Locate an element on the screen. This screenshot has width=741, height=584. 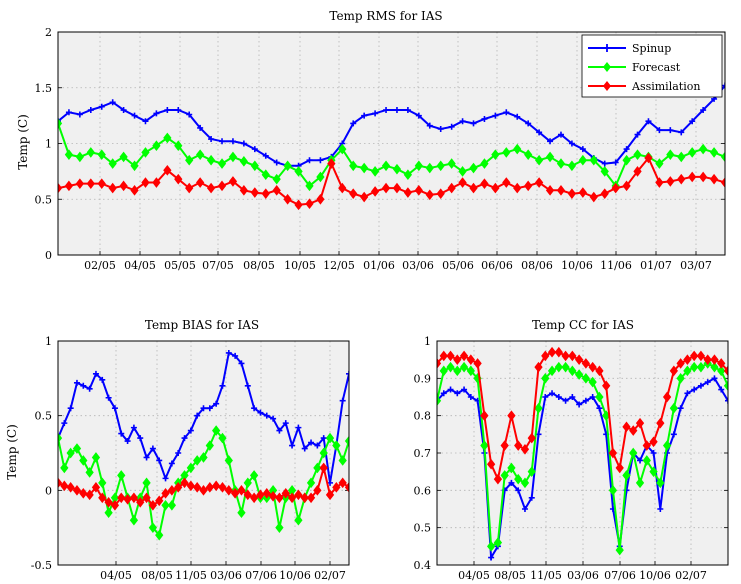
bias-y-tick-label: -0.5 is located at coordinates (41, 565).